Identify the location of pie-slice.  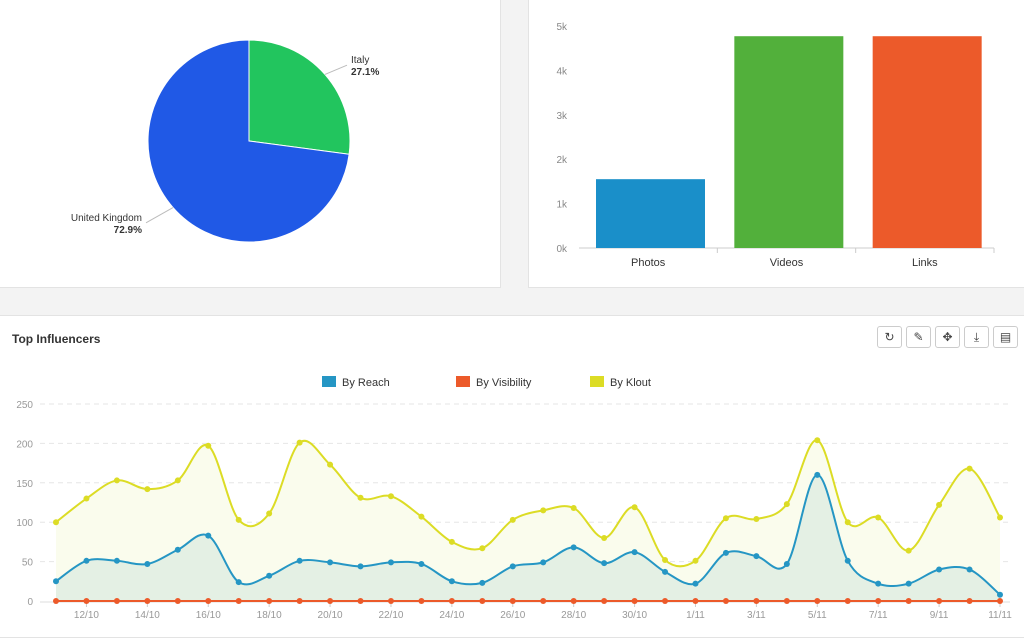
(299, 97).